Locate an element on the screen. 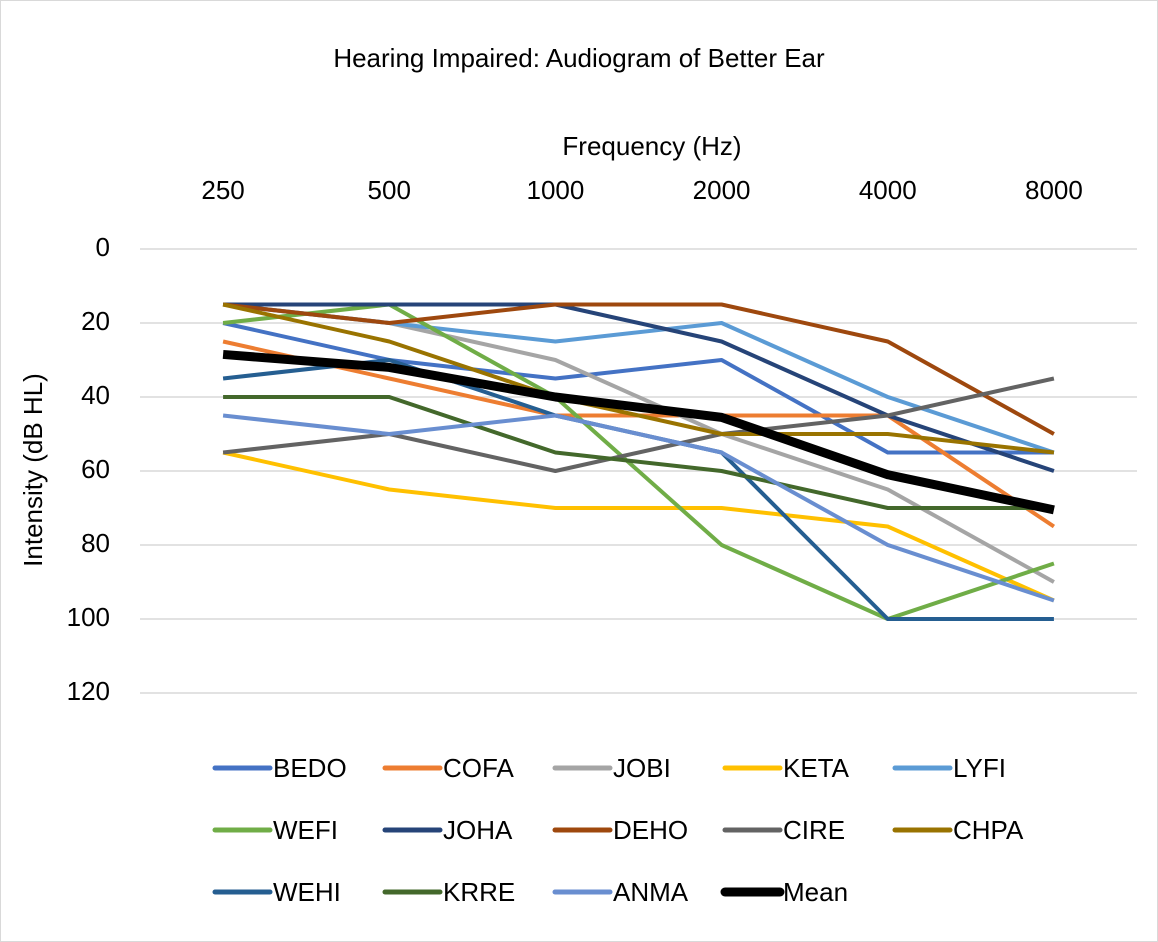  legend-label: CHPA is located at coordinates (988, 830).